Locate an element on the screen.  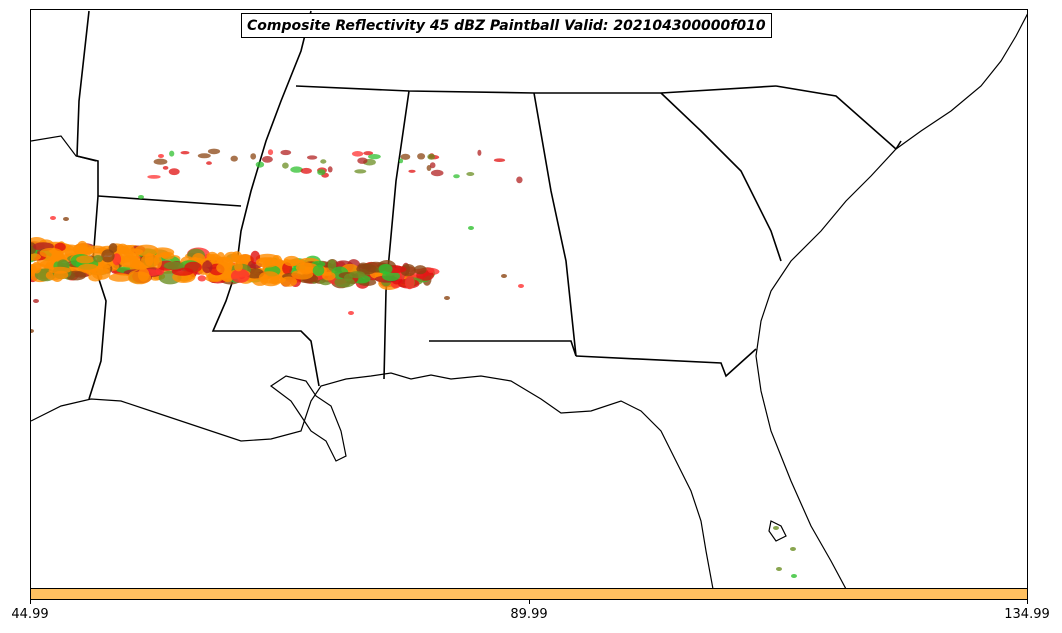
border-ar-ok is located at coordinates (87, 103).